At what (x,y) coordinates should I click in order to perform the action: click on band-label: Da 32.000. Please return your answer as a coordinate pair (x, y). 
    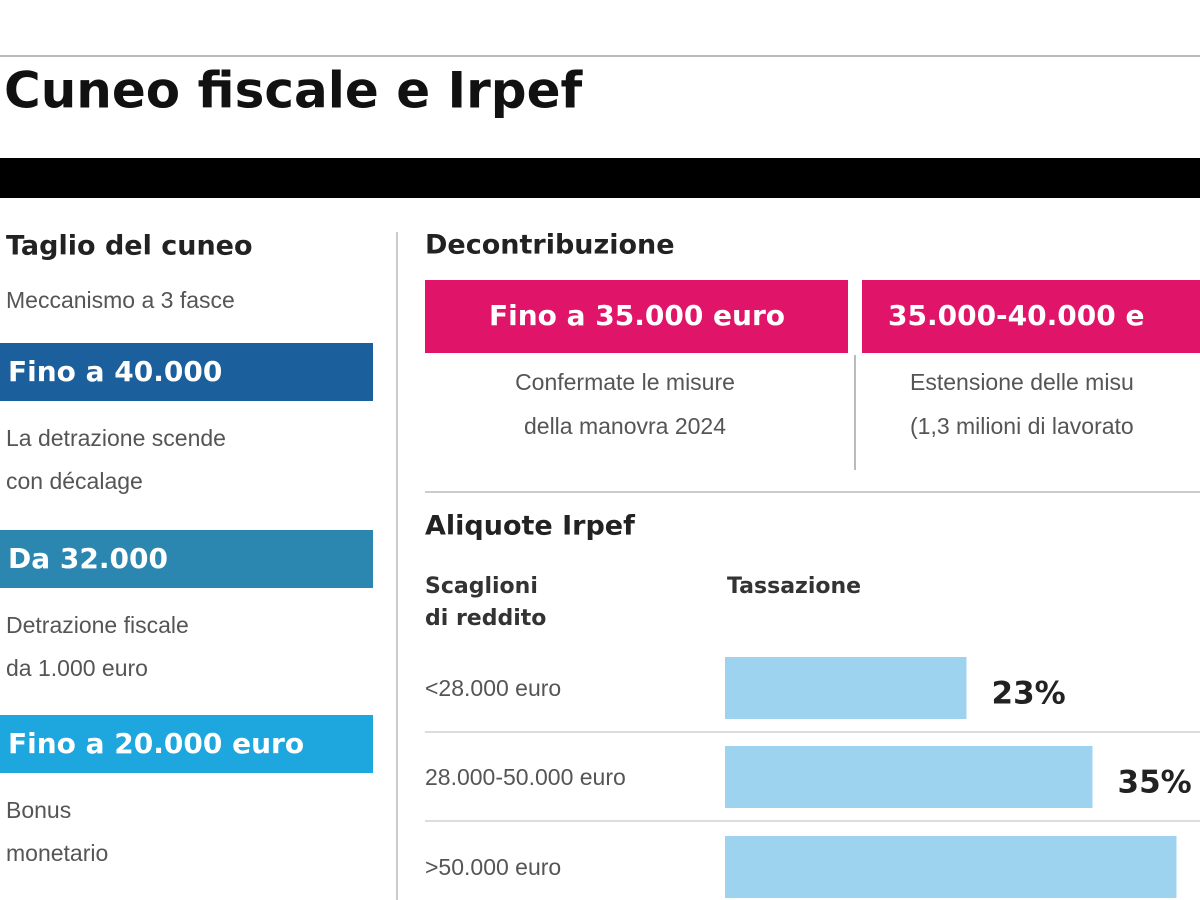
    Looking at the image, I should click on (88, 558).